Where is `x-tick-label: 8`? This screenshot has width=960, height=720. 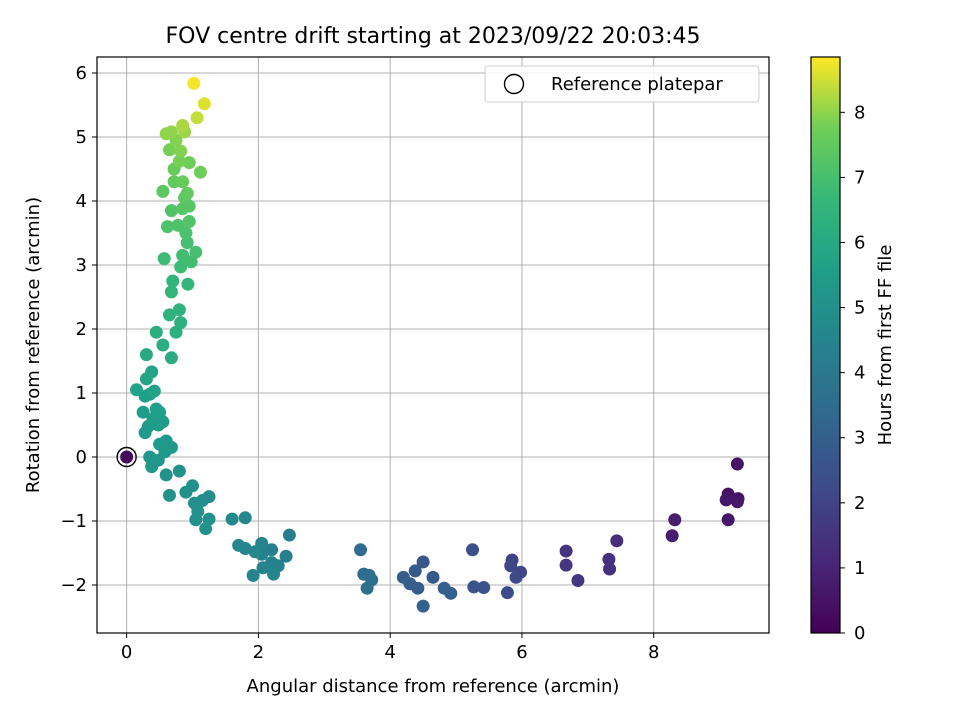 x-tick-label: 8 is located at coordinates (653, 652).